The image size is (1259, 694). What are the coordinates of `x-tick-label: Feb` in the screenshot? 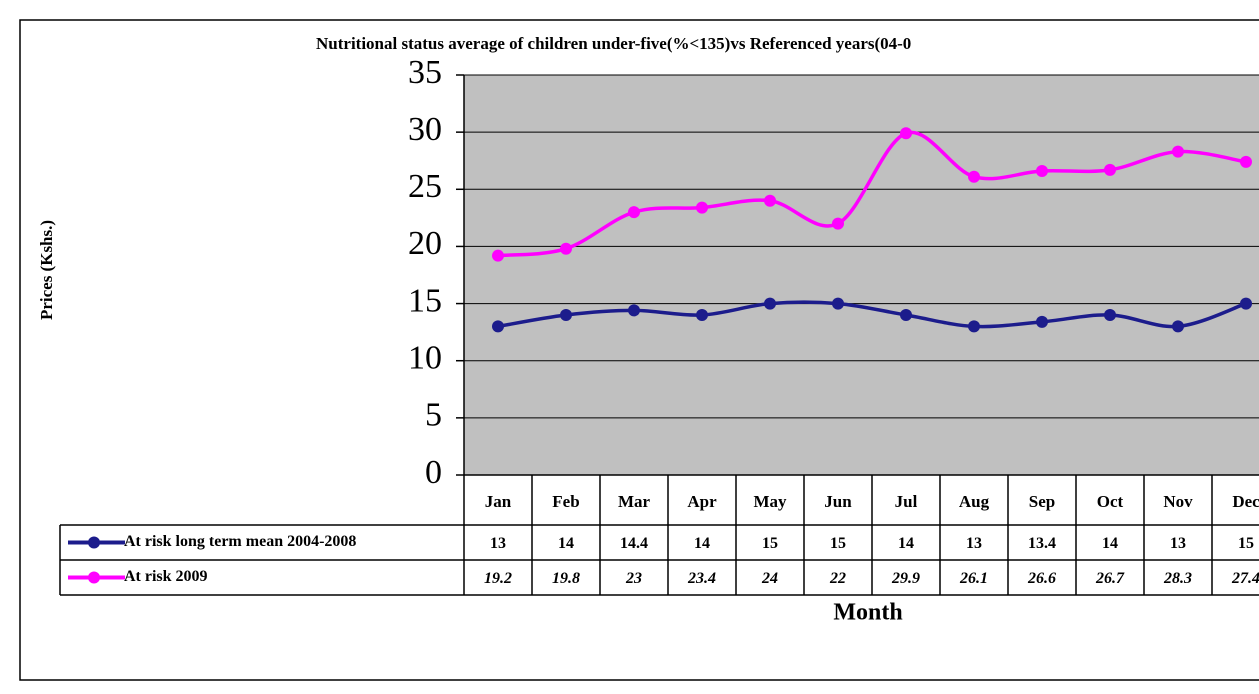 It's located at (565, 501).